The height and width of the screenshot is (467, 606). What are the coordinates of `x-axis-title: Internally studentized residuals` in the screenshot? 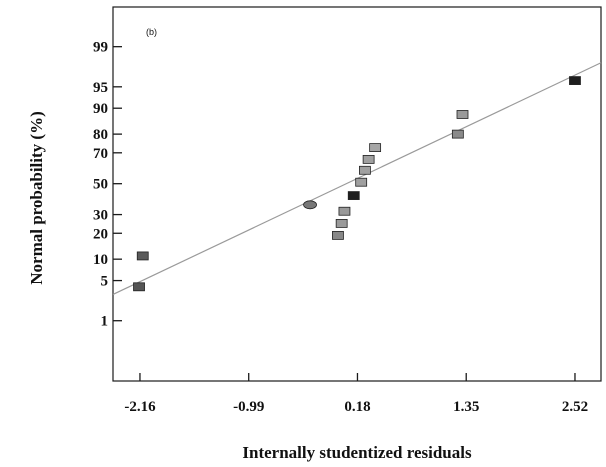 It's located at (357, 452).